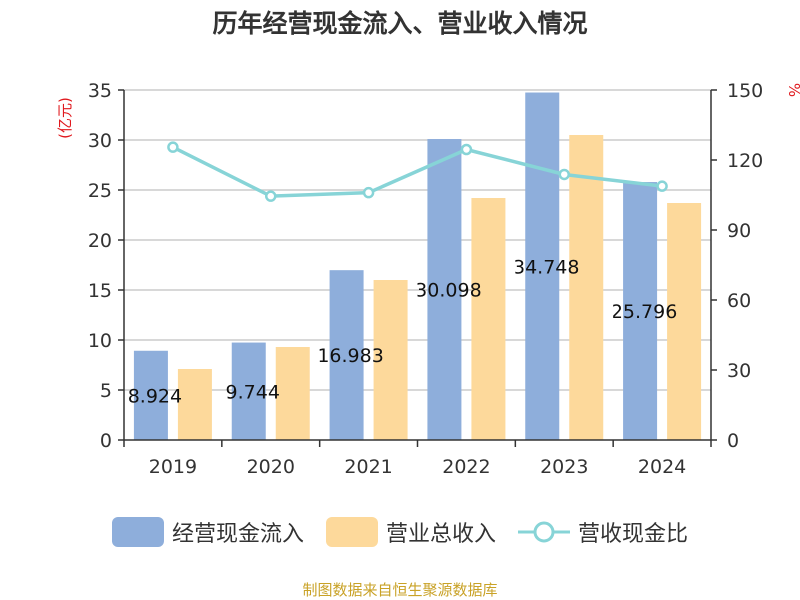 This screenshot has height=600, width=800. What do you see at coordinates (351, 532) in the screenshot?
I see `legend-swatch-revenue` at bounding box center [351, 532].